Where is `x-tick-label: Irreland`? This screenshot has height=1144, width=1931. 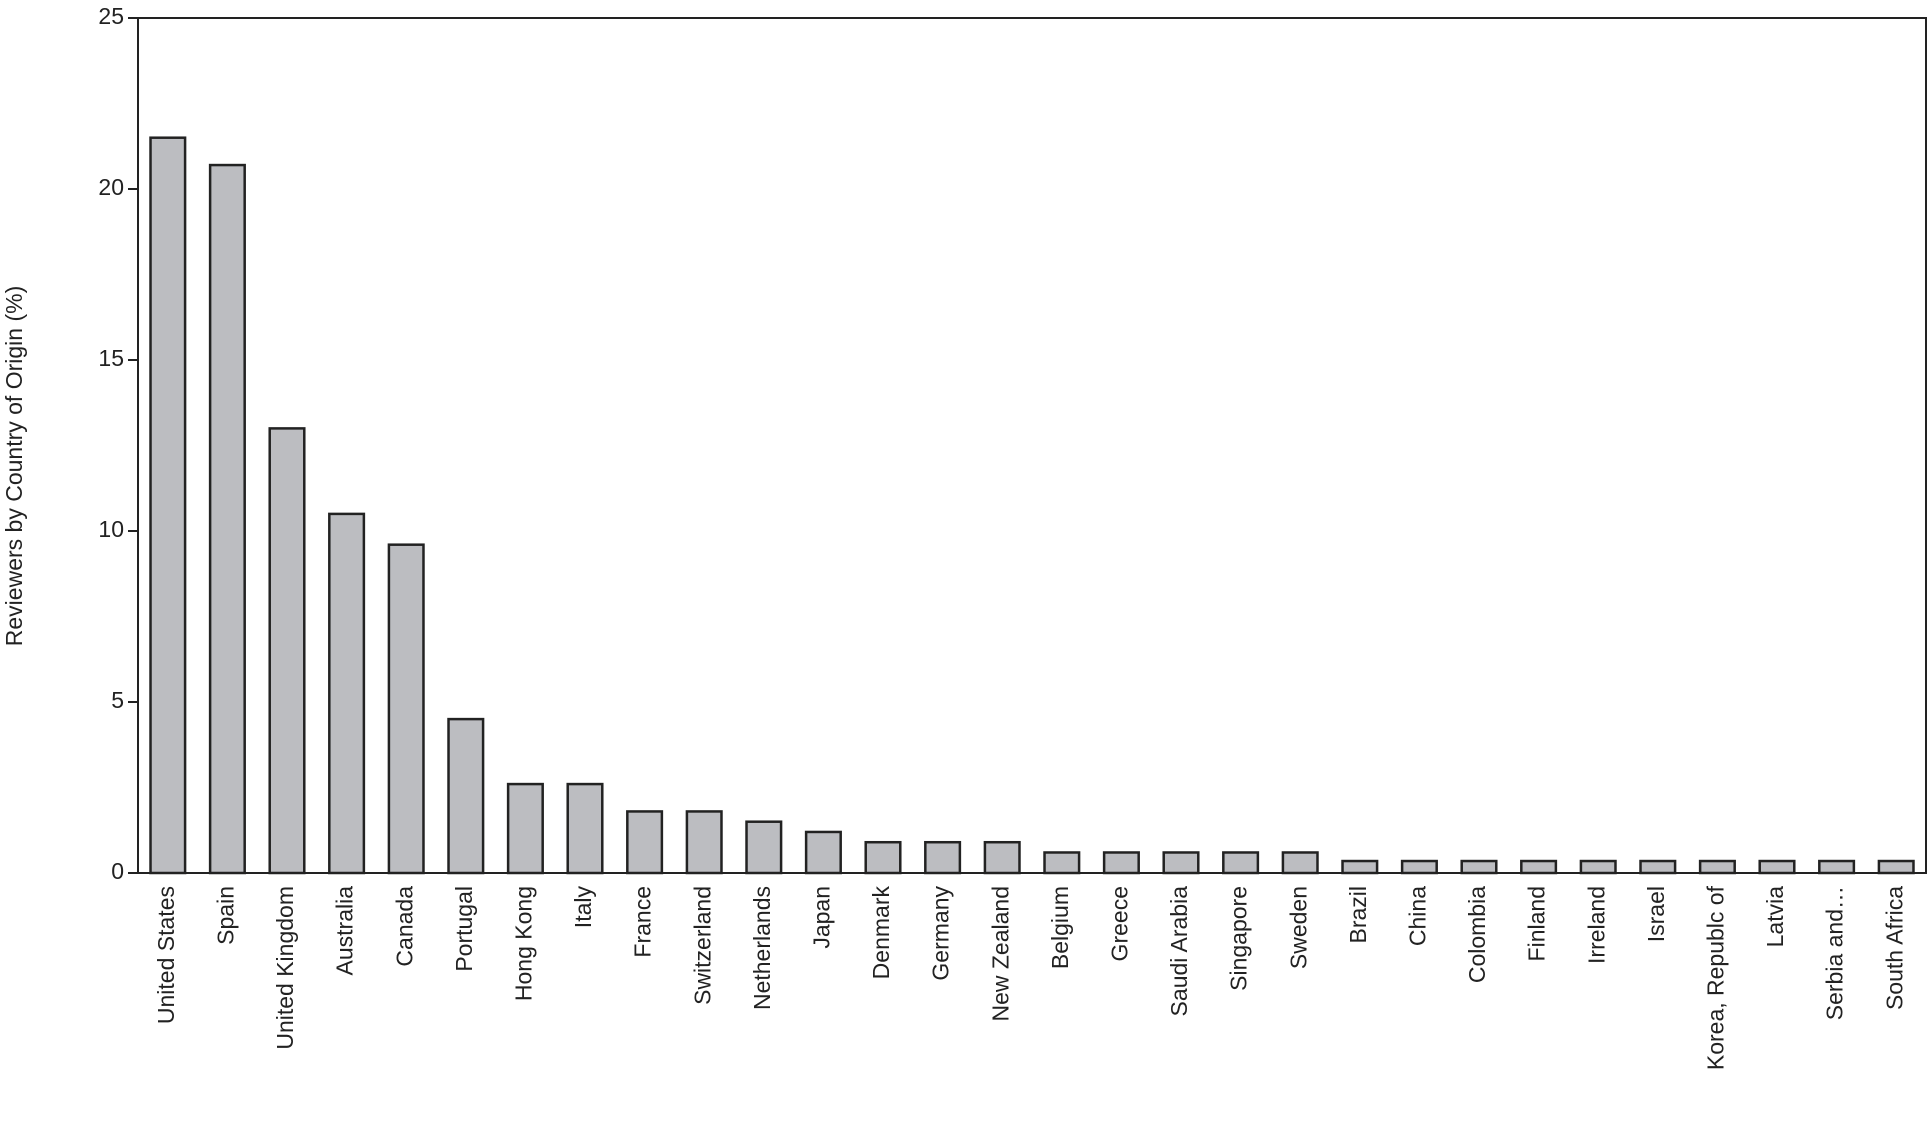 x-tick-label: Irreland is located at coordinates (1596, 925).